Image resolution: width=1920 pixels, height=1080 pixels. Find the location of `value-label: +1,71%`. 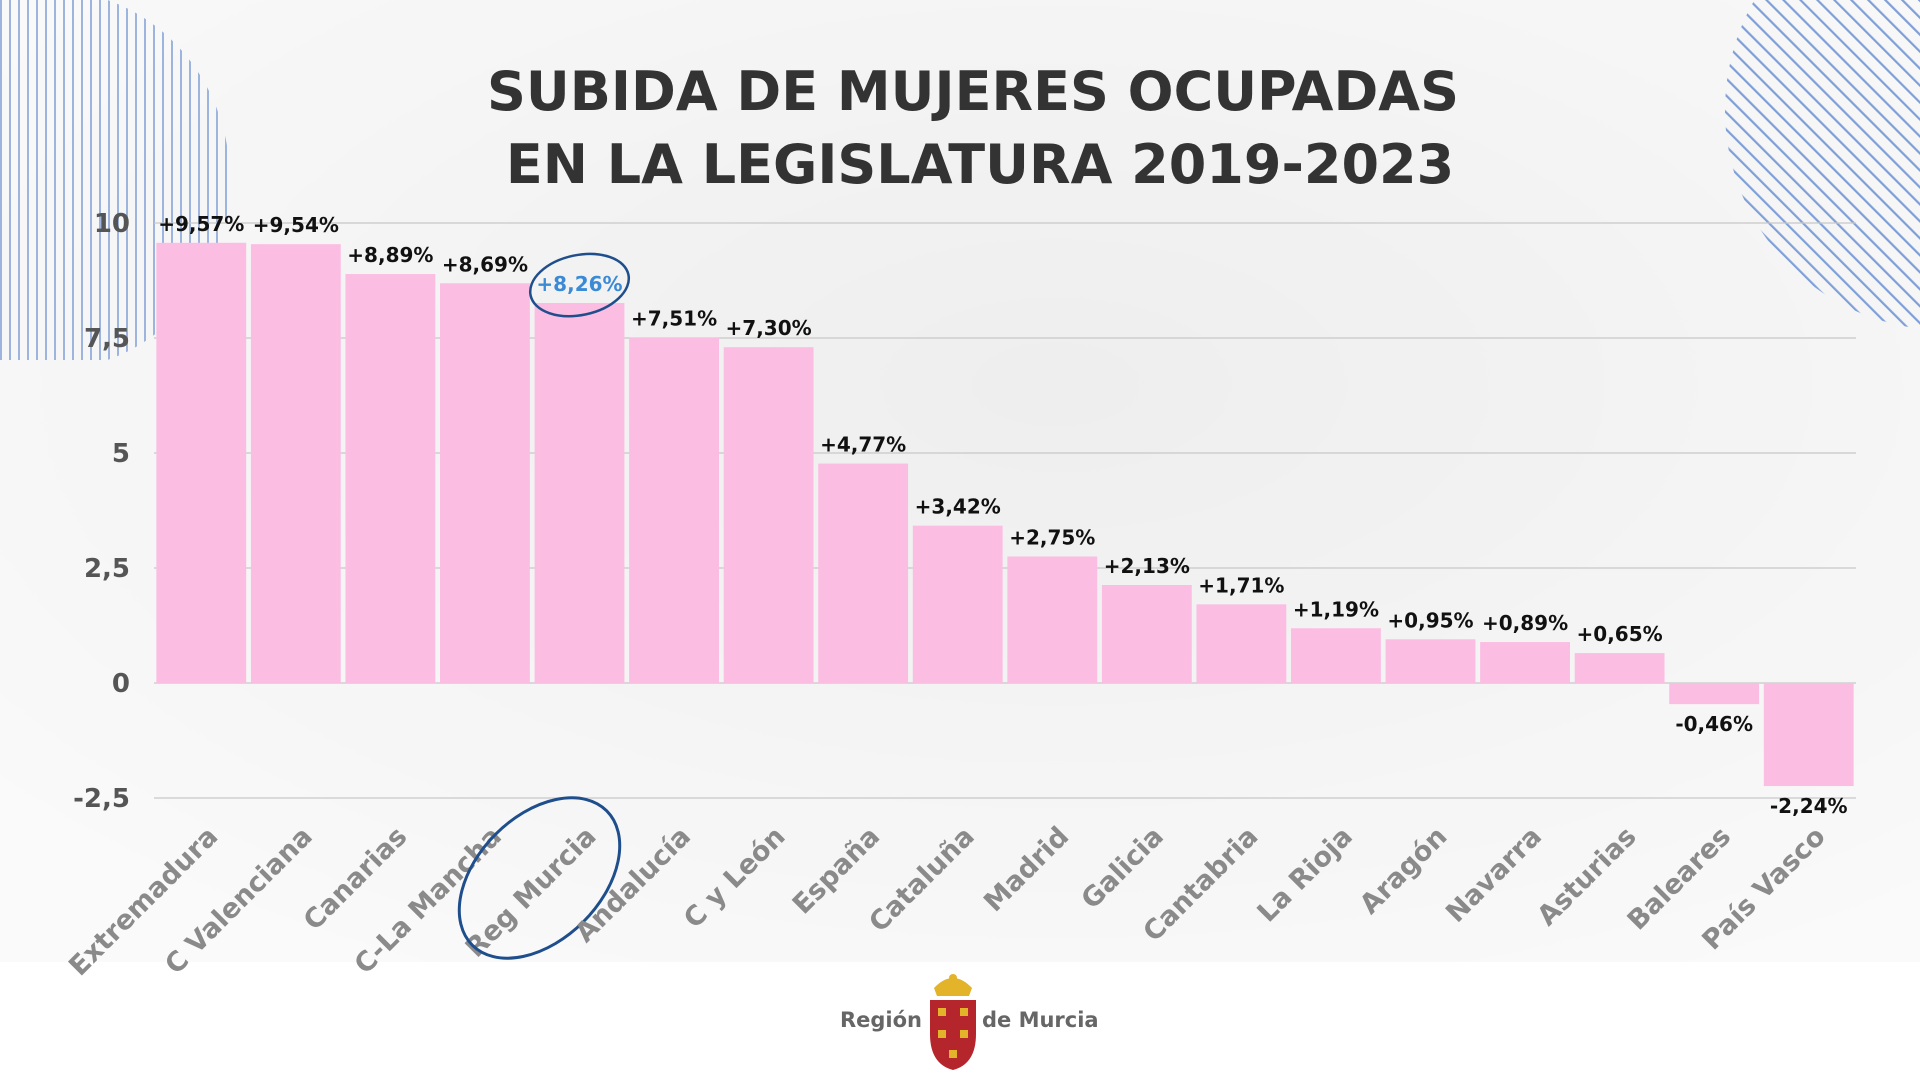

value-label: +1,71% is located at coordinates (1241, 585).